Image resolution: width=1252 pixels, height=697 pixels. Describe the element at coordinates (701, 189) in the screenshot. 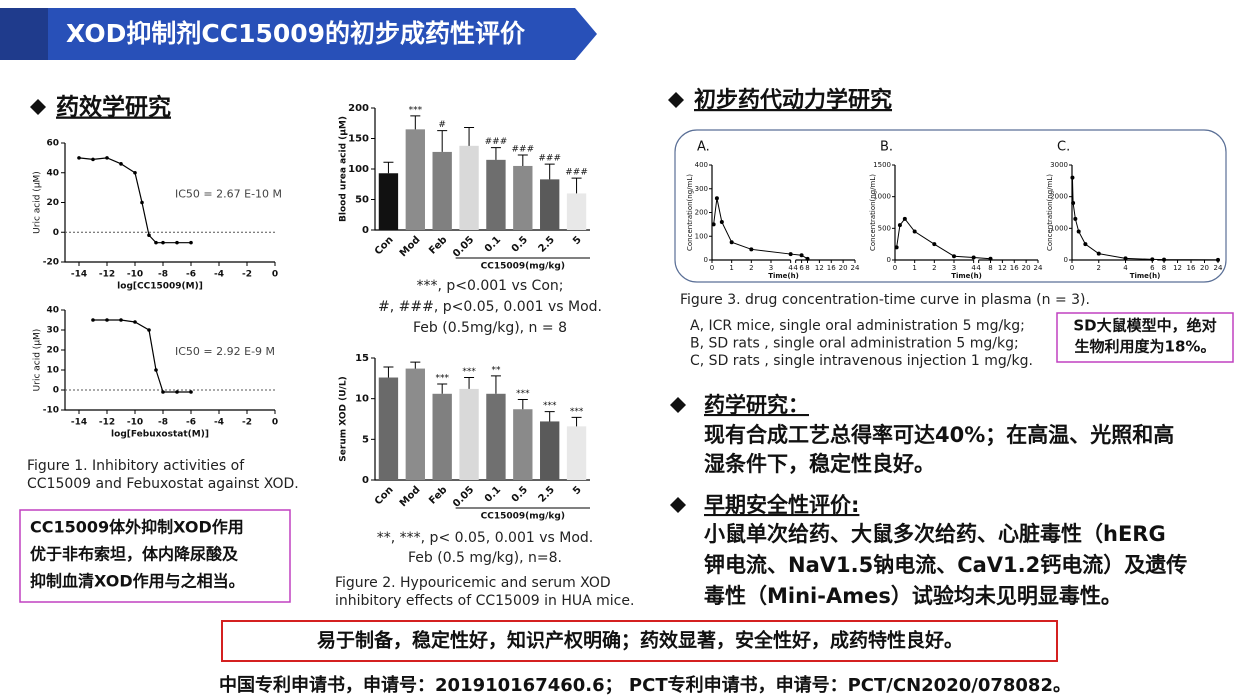

I see `y-tick-label: 300` at that location.